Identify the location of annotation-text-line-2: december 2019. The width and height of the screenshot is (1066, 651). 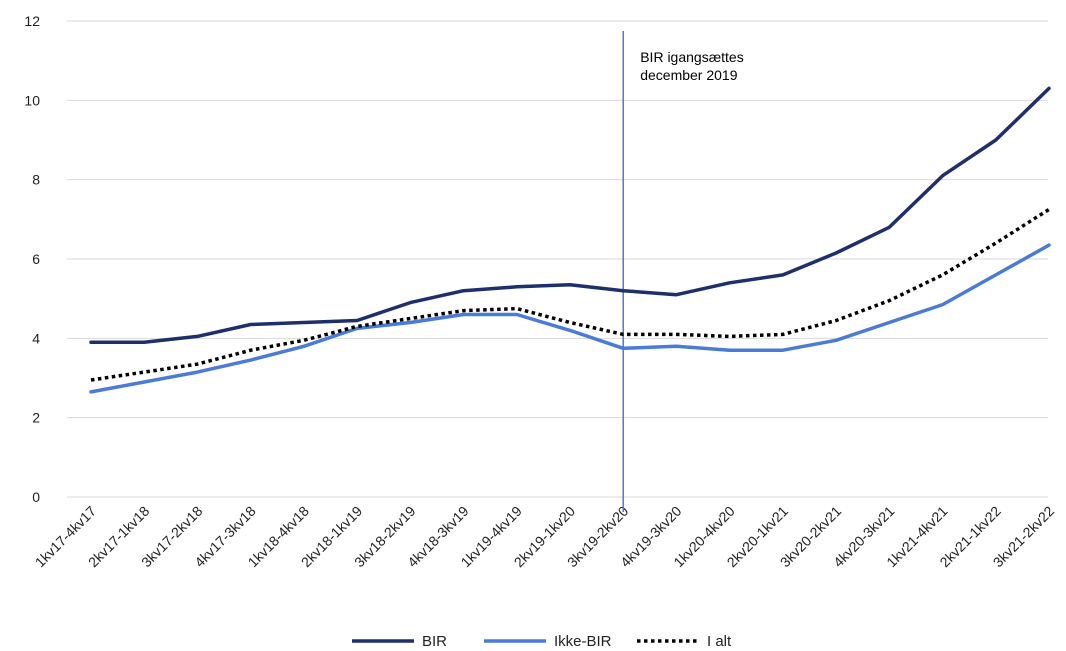
(689, 75).